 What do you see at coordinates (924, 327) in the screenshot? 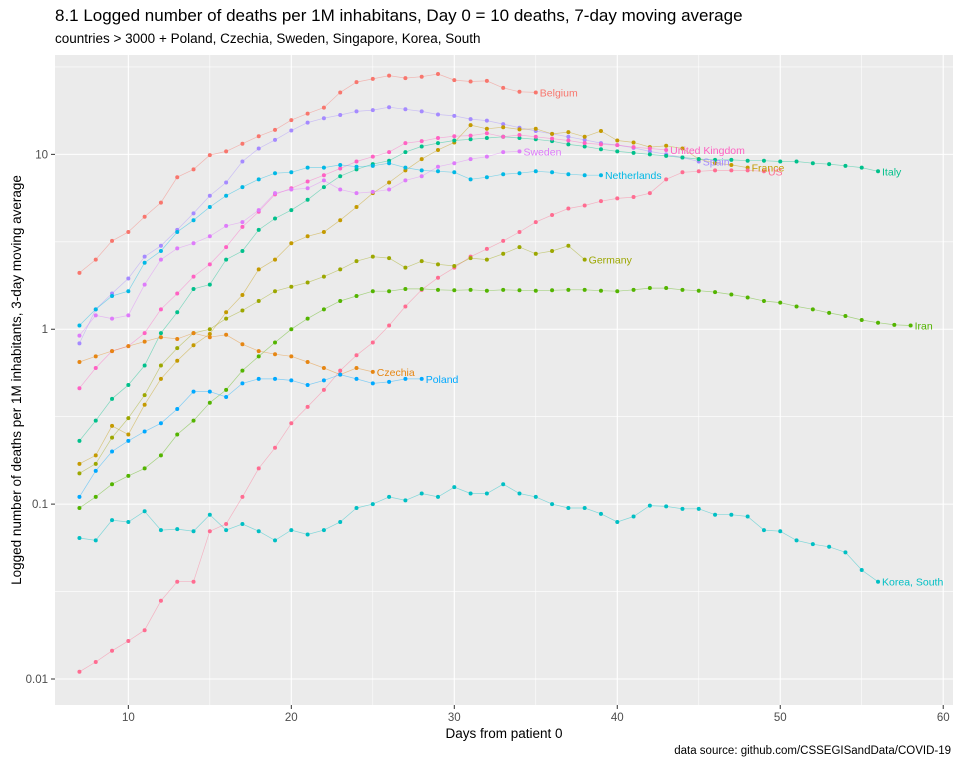
I see `series-label-iran: Iran` at bounding box center [924, 327].